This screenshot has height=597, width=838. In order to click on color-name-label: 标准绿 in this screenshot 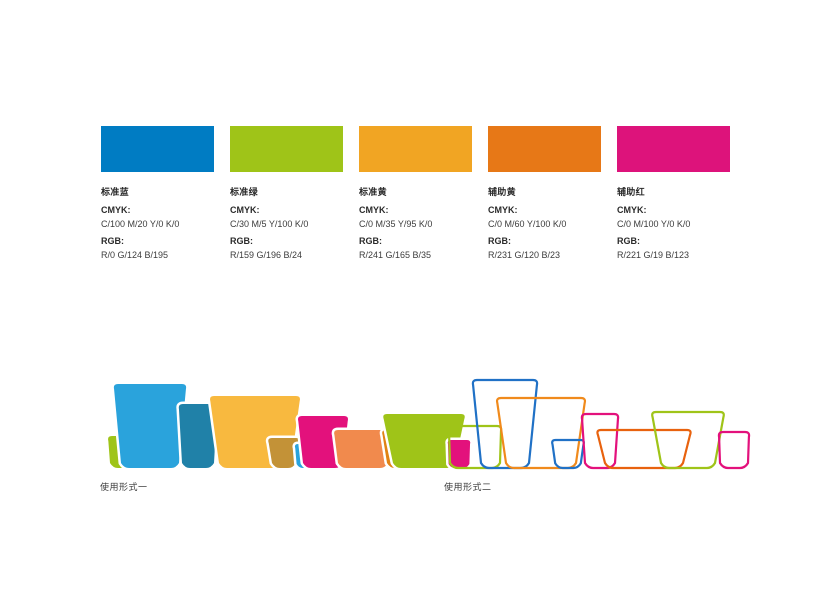, I will do `click(244, 192)`.